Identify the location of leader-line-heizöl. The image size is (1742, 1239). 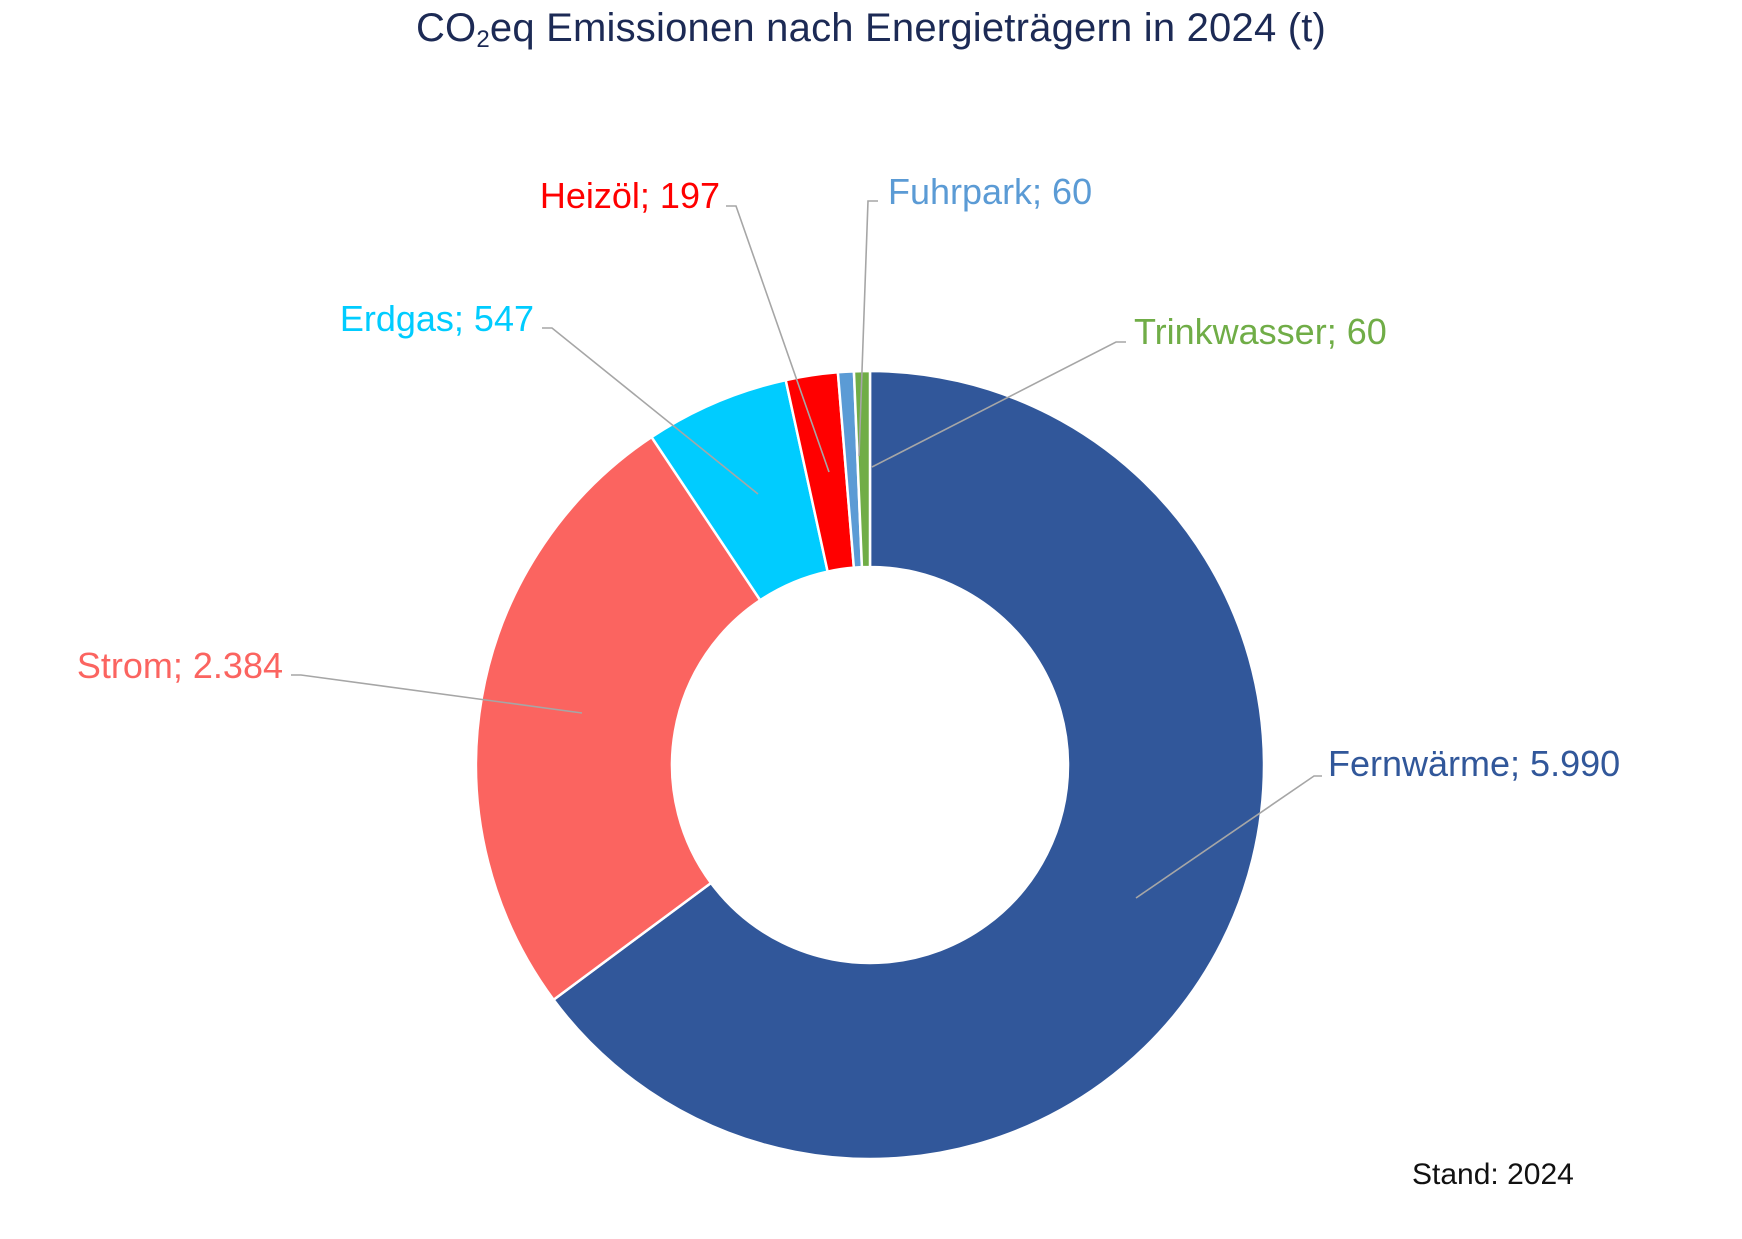
(778, 339).